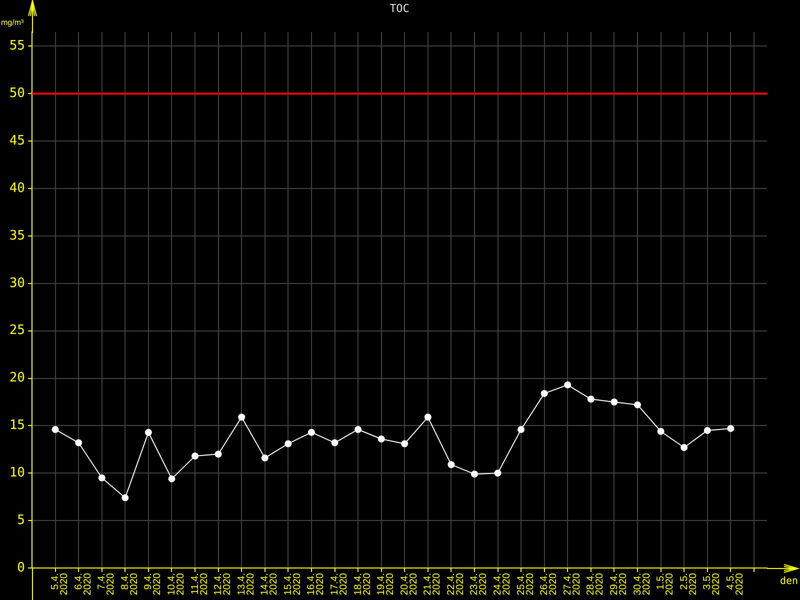  Describe the element at coordinates (735, 584) in the screenshot. I see `x-tick-label: 4.5. 2020` at that location.